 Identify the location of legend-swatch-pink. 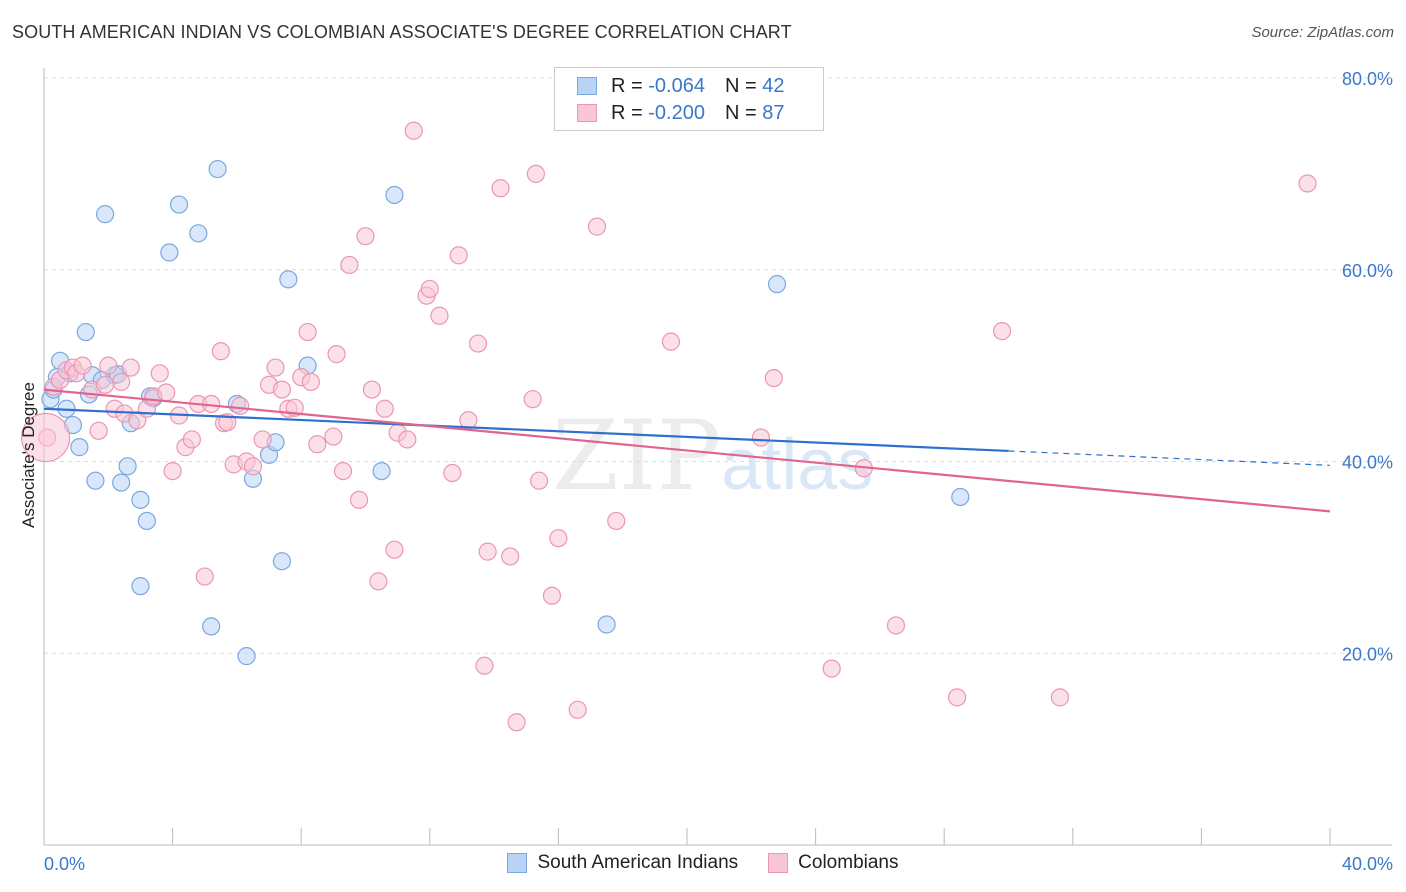
(587, 113).